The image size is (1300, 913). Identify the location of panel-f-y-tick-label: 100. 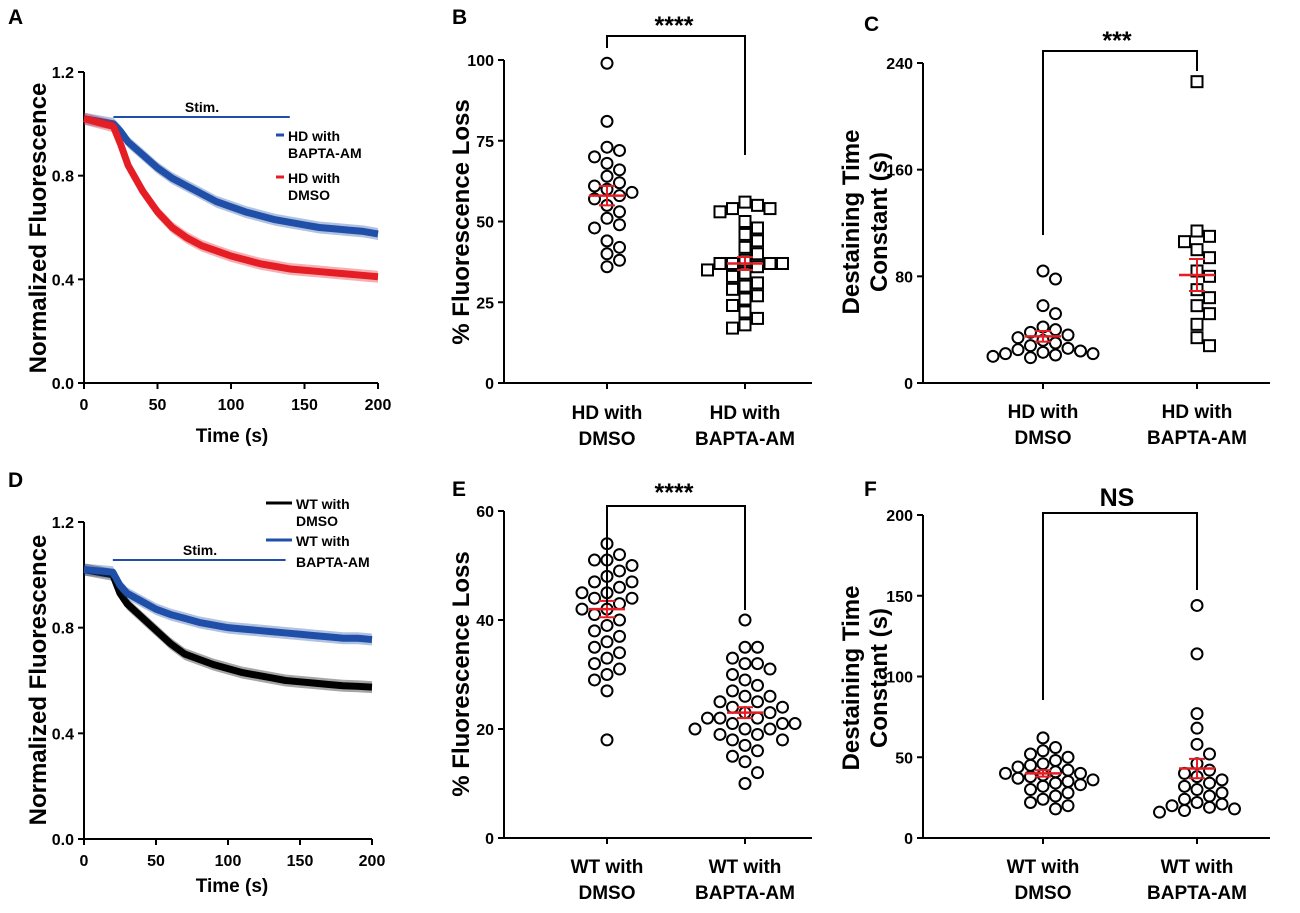
(899, 678).